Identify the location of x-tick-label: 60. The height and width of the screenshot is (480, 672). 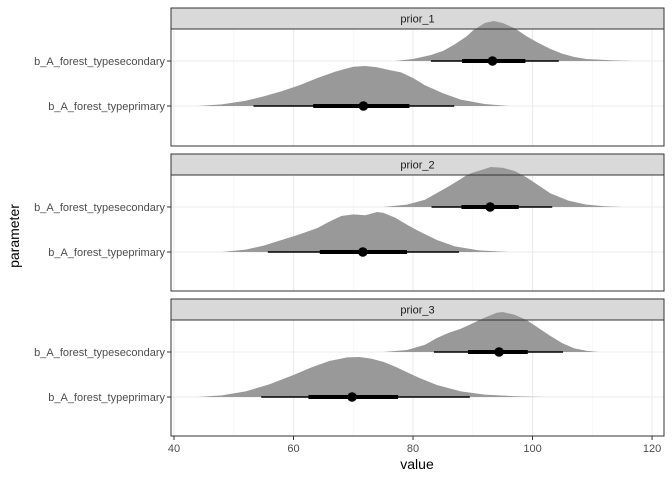
(293, 449).